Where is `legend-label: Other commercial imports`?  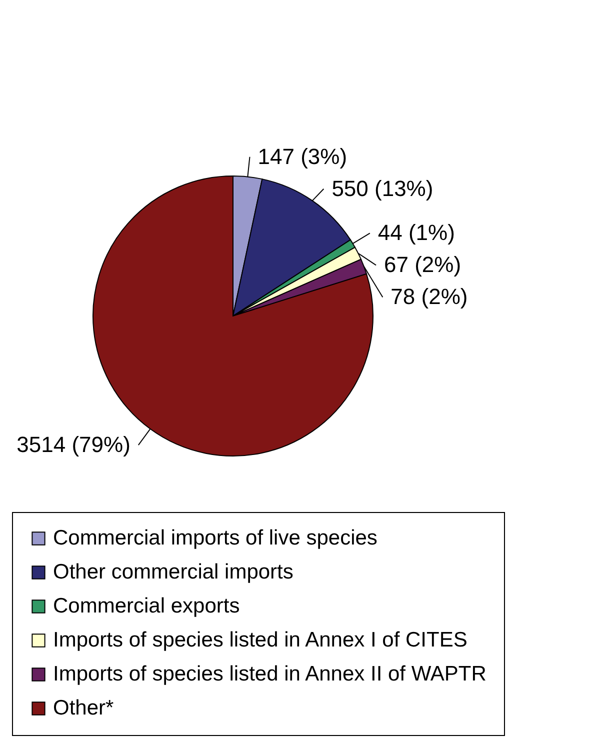 legend-label: Other commercial imports is located at coordinates (173, 572).